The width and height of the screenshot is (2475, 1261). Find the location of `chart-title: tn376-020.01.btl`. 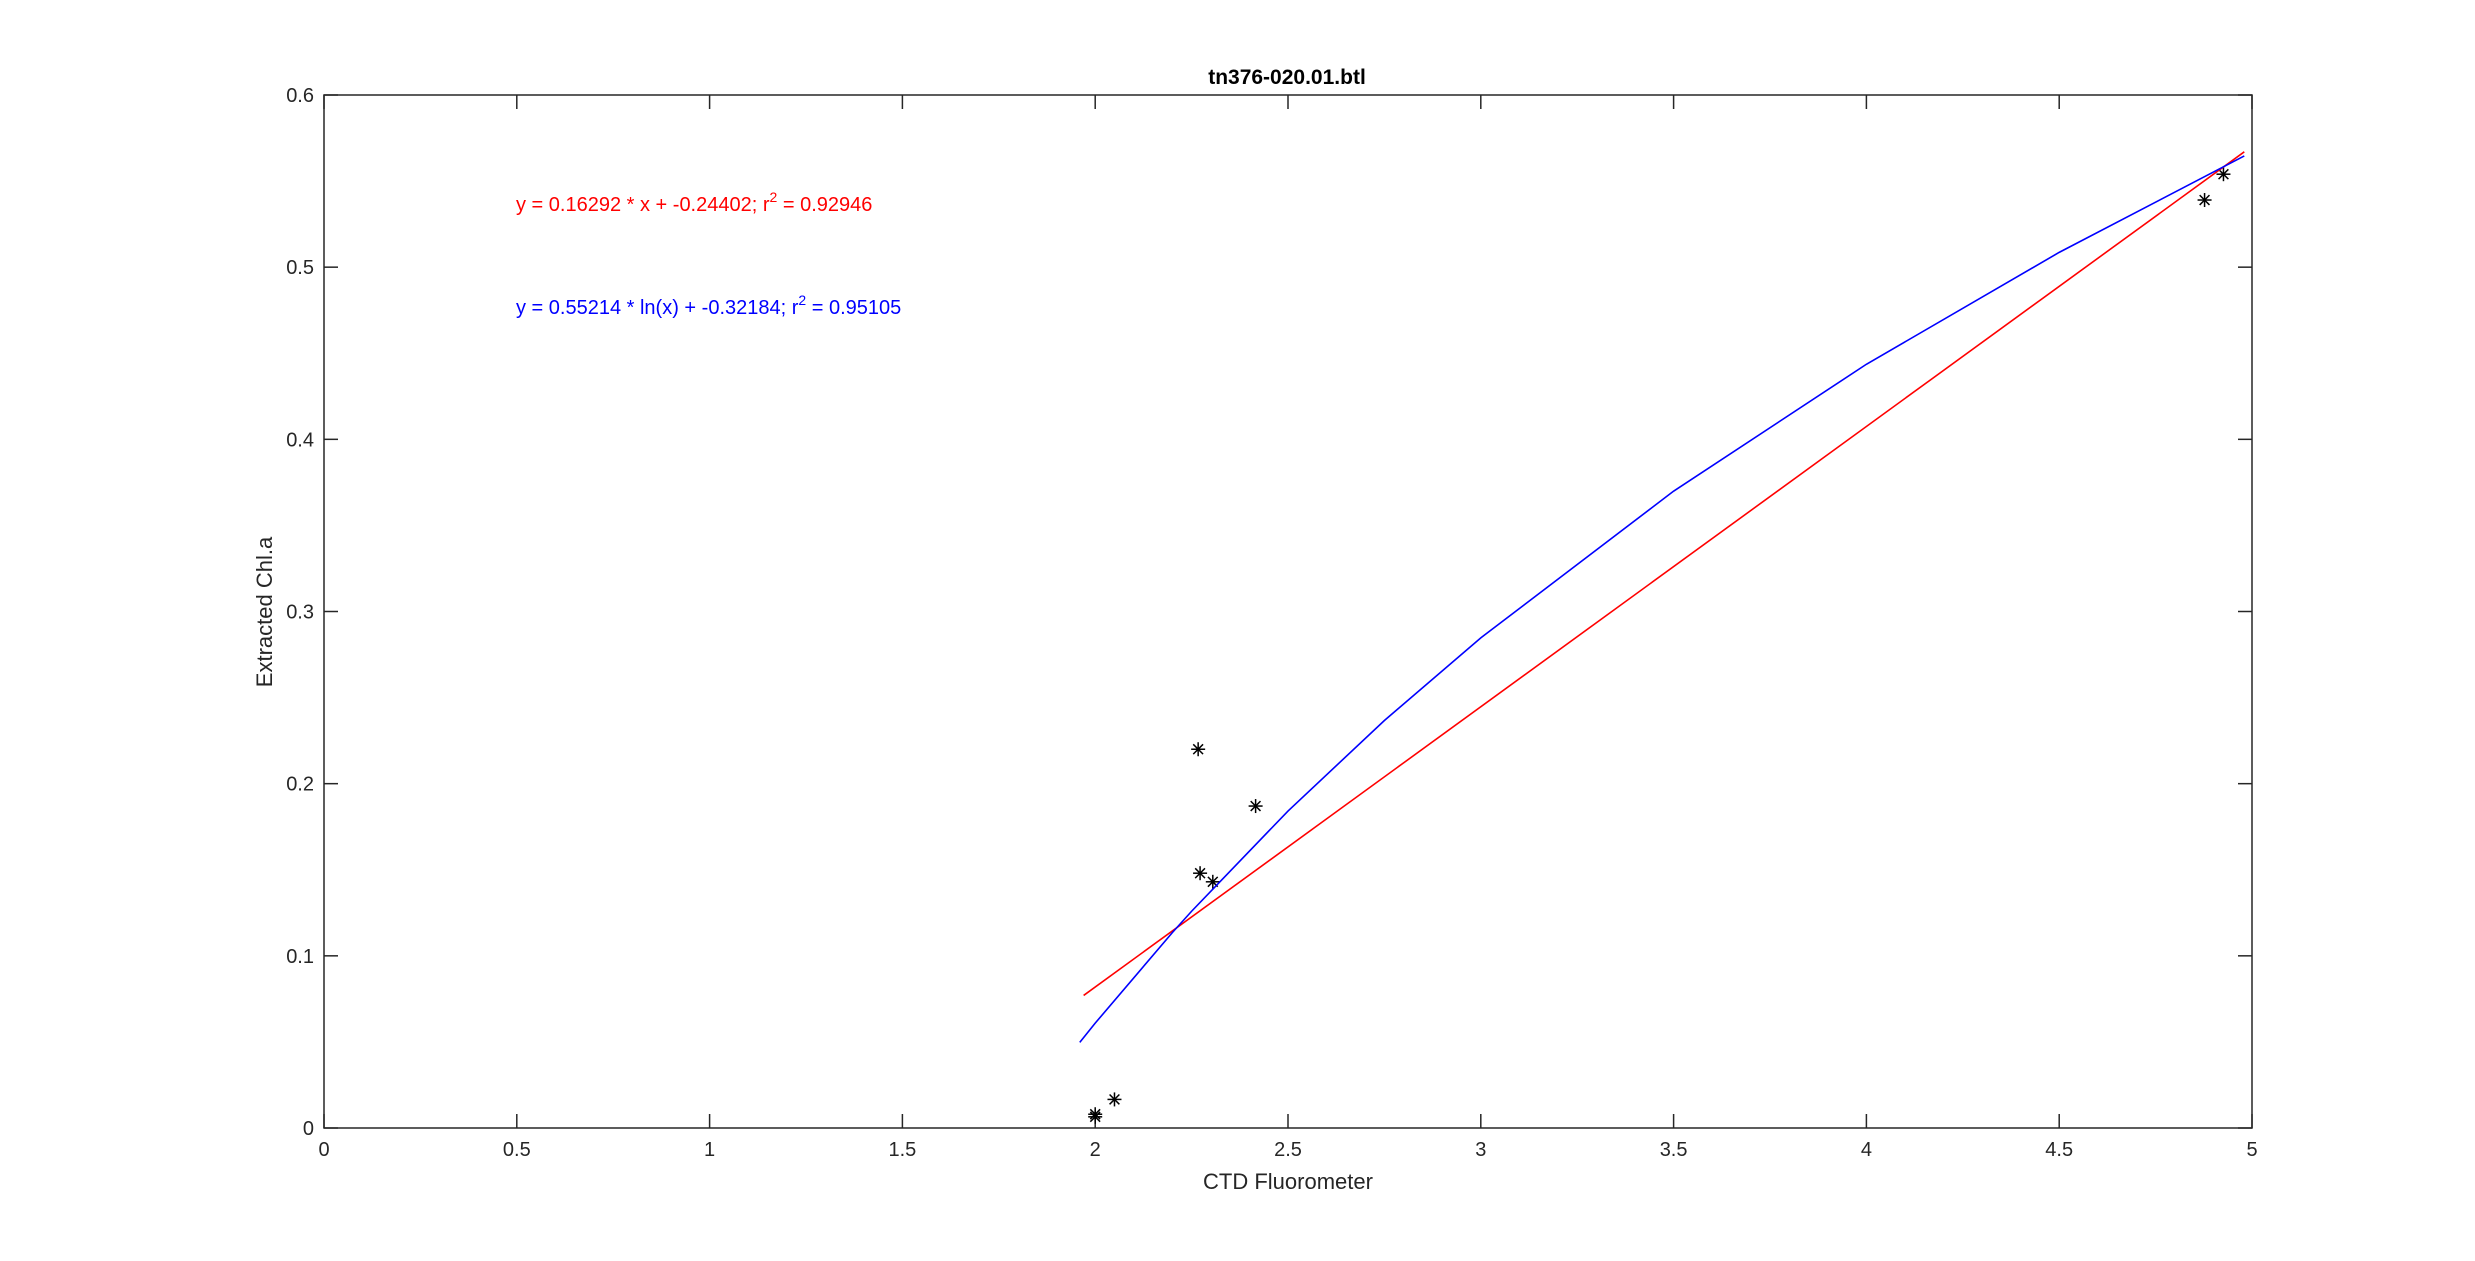

chart-title: tn376-020.01.btl is located at coordinates (1287, 77).